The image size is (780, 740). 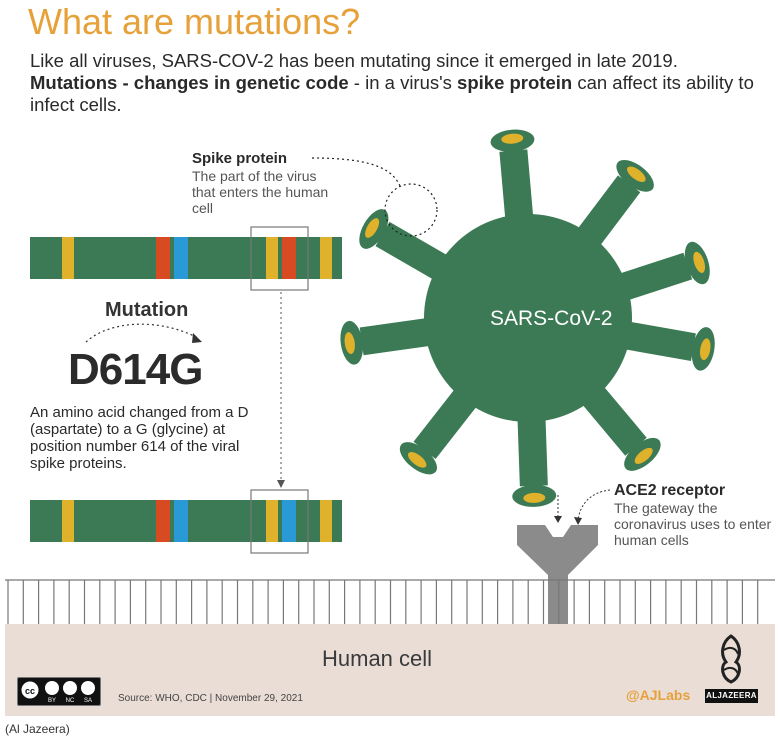 I want to click on spike-tip, so click(x=512, y=138).